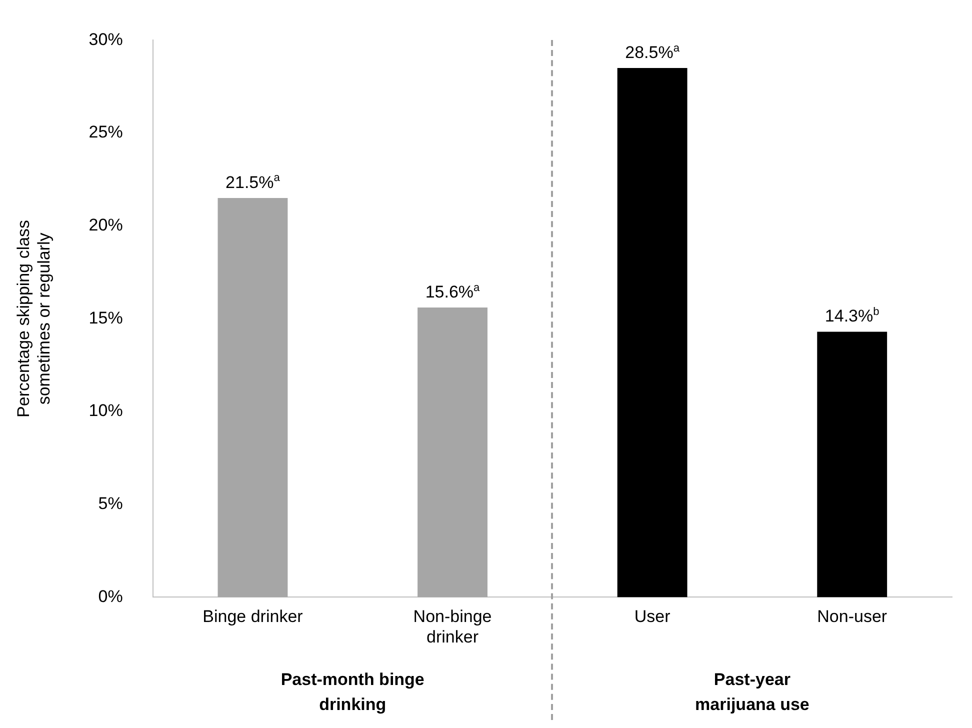  Describe the element at coordinates (105, 318) in the screenshot. I see `y-tick-label: 15%` at that location.